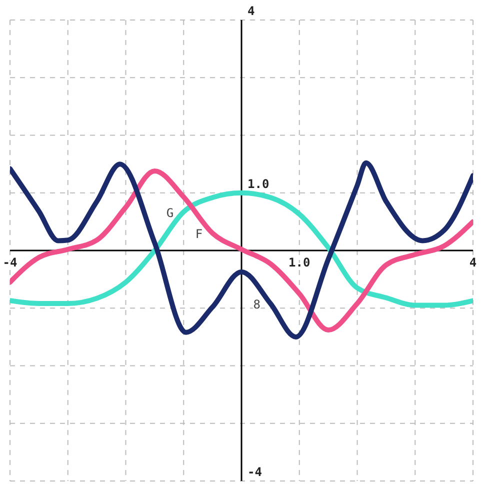 The image size is (483, 487). What do you see at coordinates (170, 213) in the screenshot?
I see `annotation: G` at bounding box center [170, 213].